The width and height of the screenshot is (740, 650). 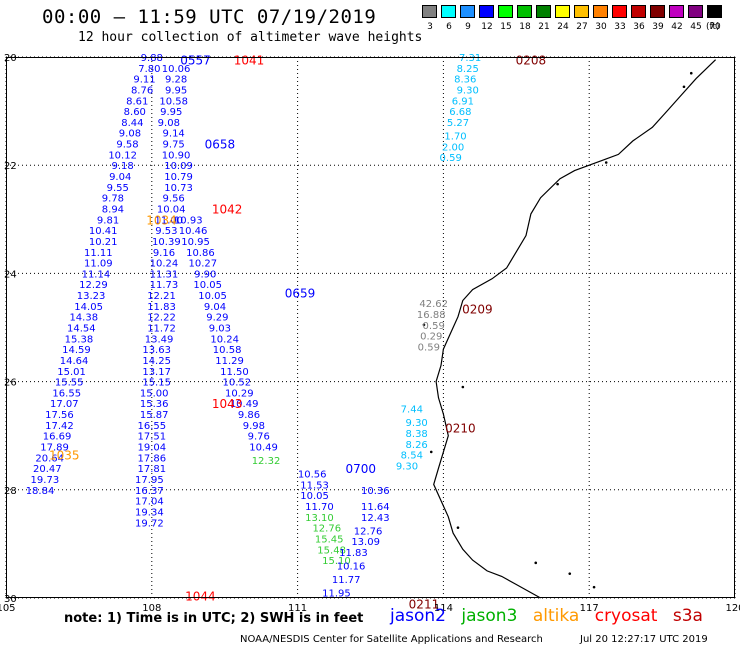 I want to click on lon-tick-label: 120, so click(x=732, y=608).